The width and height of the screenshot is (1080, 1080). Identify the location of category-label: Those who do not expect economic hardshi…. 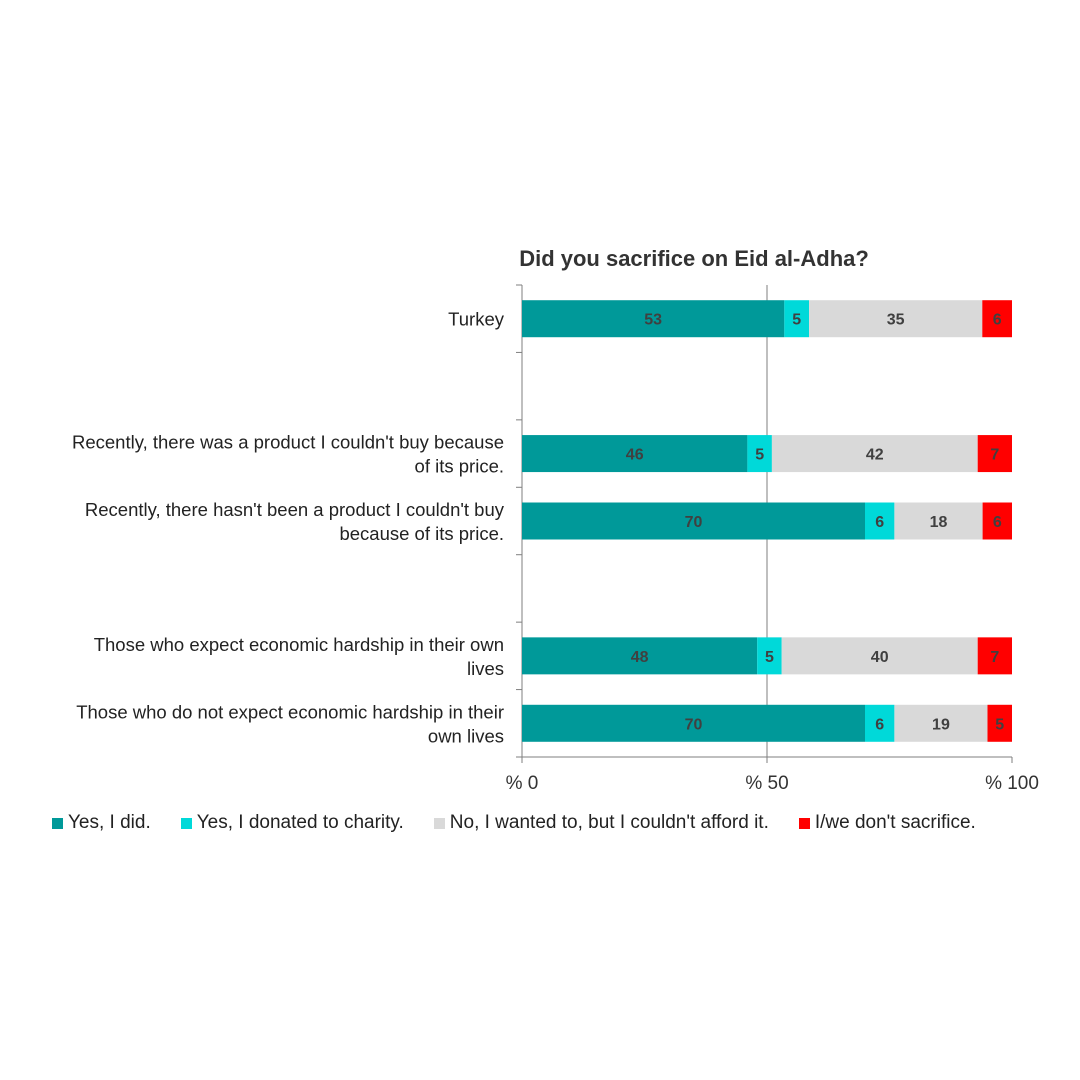
(290, 723).